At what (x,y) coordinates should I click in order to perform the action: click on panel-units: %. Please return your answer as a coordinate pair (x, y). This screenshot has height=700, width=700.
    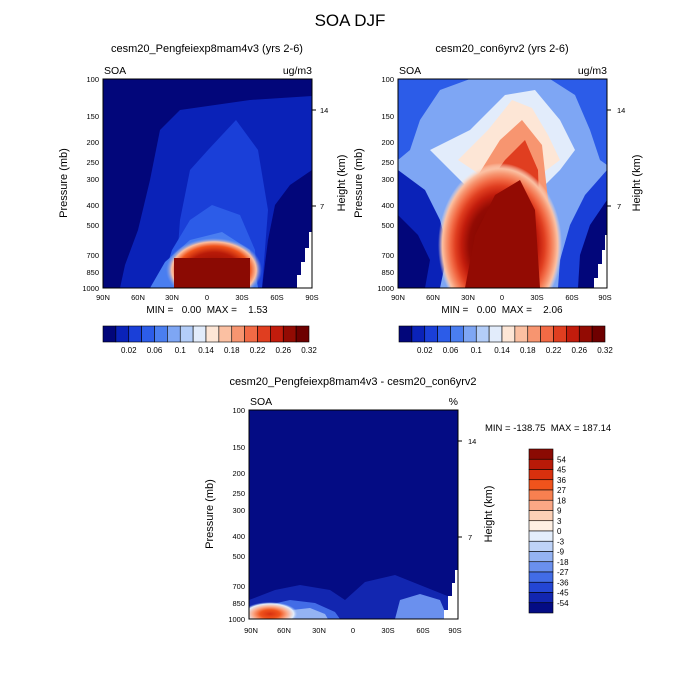
    Looking at the image, I should click on (453, 402).